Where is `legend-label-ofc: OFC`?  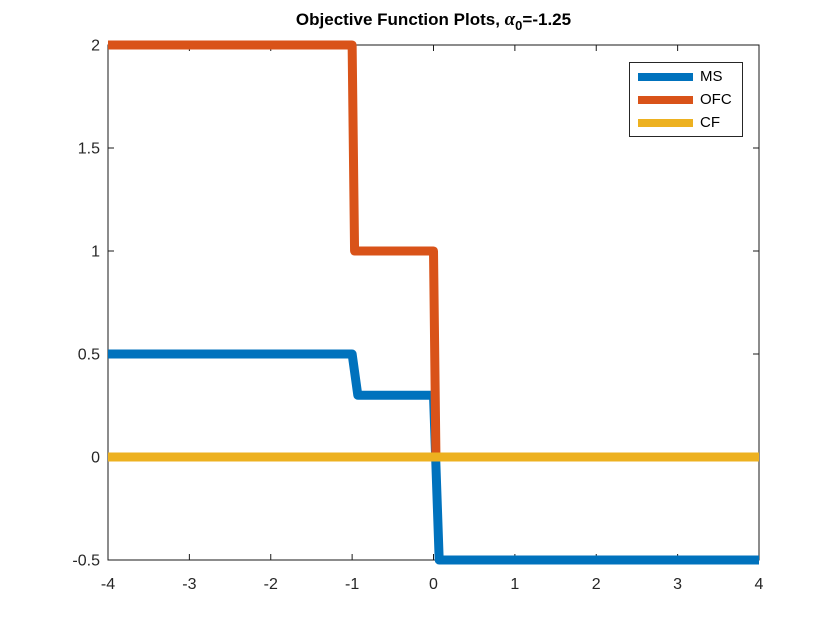 legend-label-ofc: OFC is located at coordinates (716, 99).